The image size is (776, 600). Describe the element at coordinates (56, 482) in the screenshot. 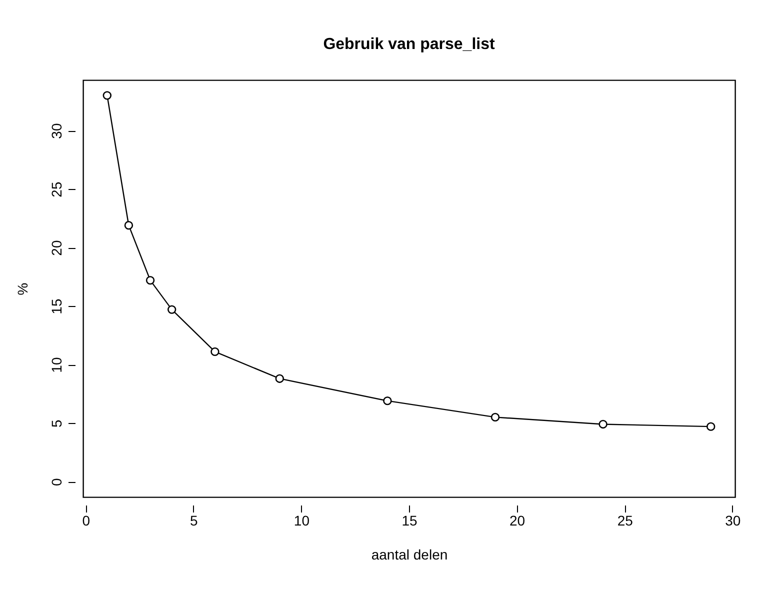

I see `y-tick-label: 0` at that location.